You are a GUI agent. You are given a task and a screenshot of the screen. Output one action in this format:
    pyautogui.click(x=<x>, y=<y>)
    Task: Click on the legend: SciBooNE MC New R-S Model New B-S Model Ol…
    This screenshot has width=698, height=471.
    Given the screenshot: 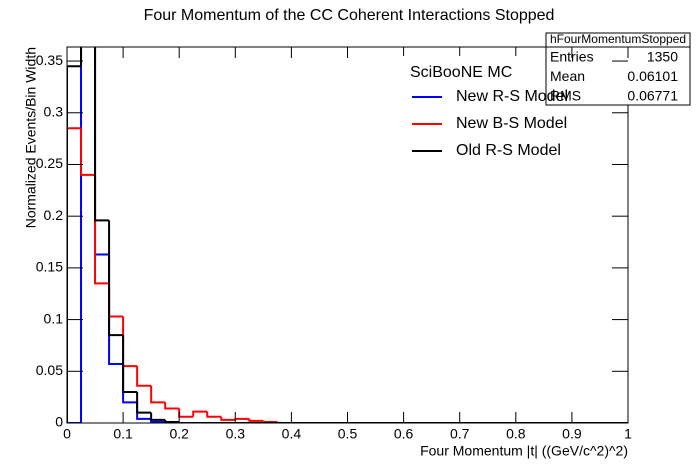 What is the action you would take?
    pyautogui.click(x=483, y=112)
    